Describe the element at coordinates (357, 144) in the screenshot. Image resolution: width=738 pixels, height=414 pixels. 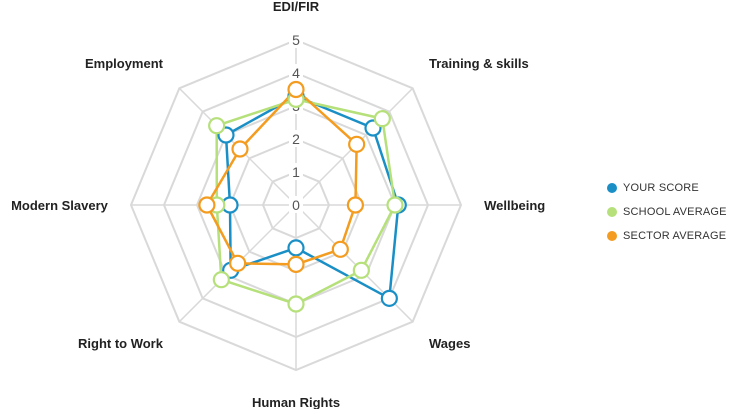
I see `point-sector-average-training-skills` at that location.